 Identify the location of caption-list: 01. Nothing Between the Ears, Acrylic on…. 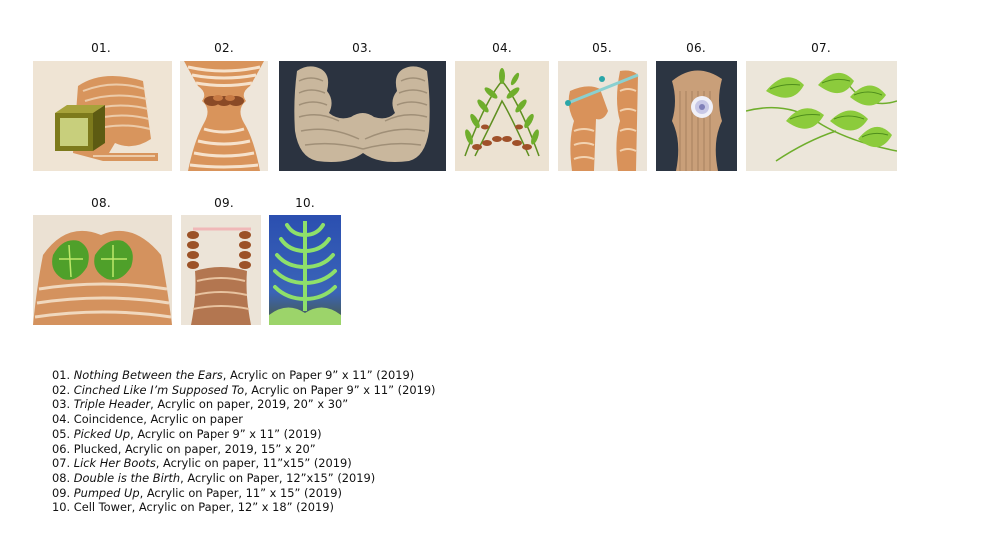
(244, 441).